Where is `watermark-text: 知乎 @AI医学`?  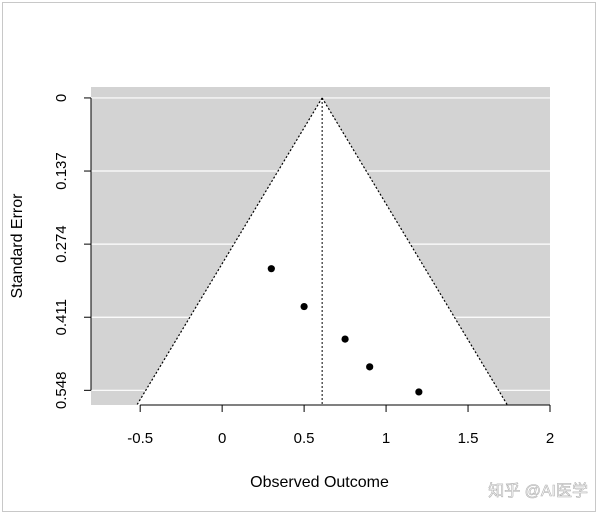 watermark-text: 知乎 @AI医学 is located at coordinates (538, 491).